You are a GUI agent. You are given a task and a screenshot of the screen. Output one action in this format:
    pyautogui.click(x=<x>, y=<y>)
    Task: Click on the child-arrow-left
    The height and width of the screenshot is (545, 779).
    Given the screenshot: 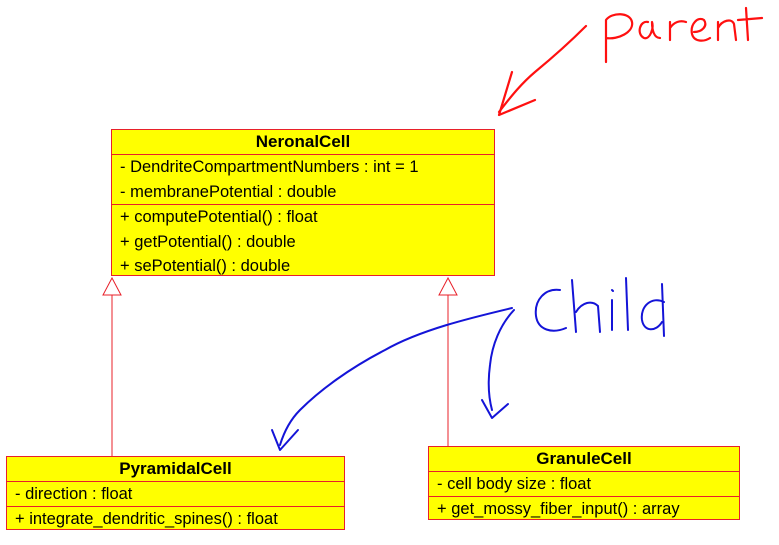 What is the action you would take?
    pyautogui.click(x=396, y=376)
    